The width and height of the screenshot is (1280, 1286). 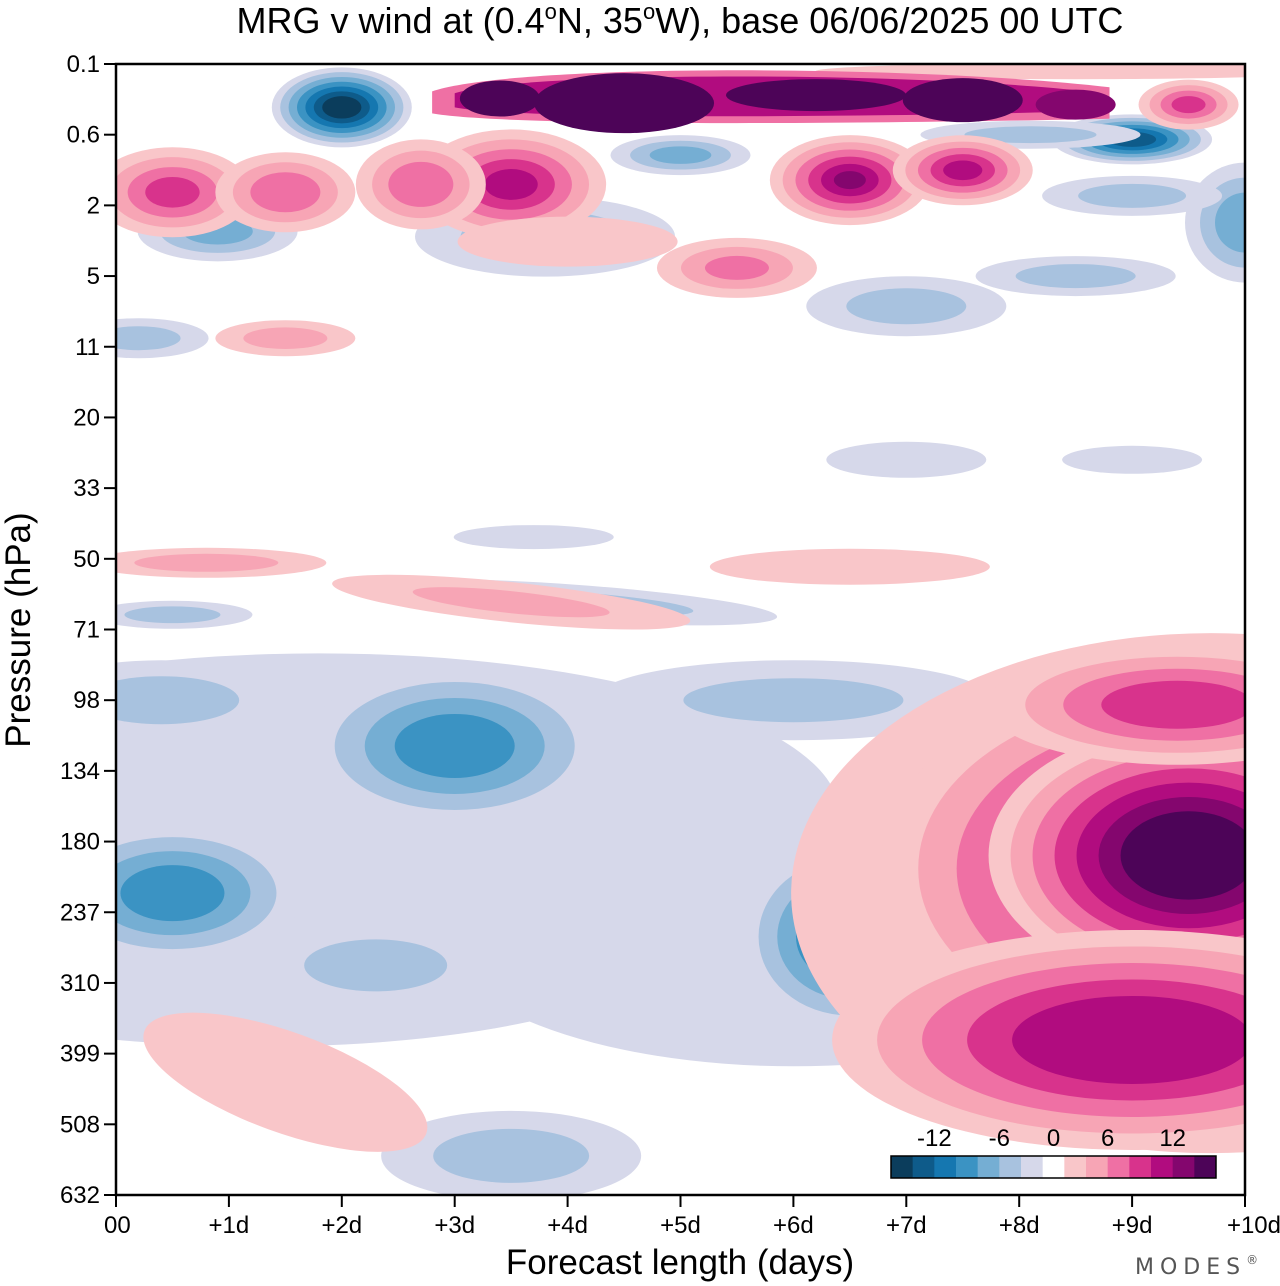 What do you see at coordinates (1107, 1138) in the screenshot?
I see `colorbar-label: 6` at bounding box center [1107, 1138].